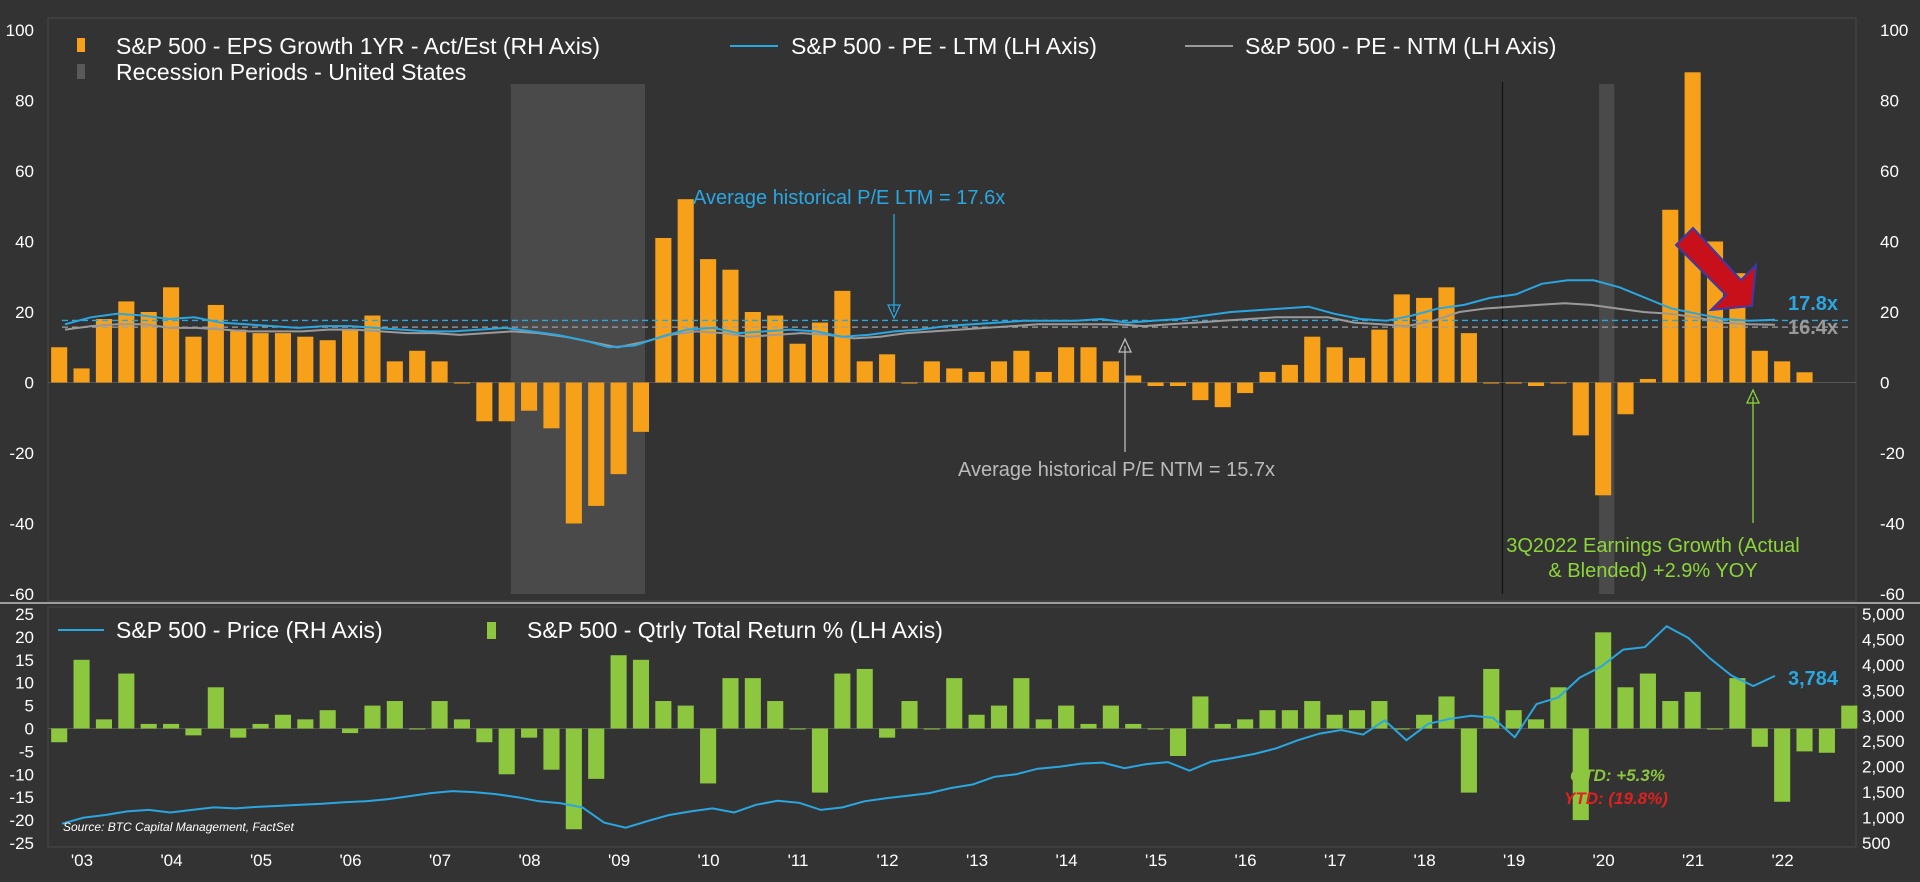 Image resolution: width=1920 pixels, height=882 pixels. I want to click on ltm-arrow-head, so click(894, 312).